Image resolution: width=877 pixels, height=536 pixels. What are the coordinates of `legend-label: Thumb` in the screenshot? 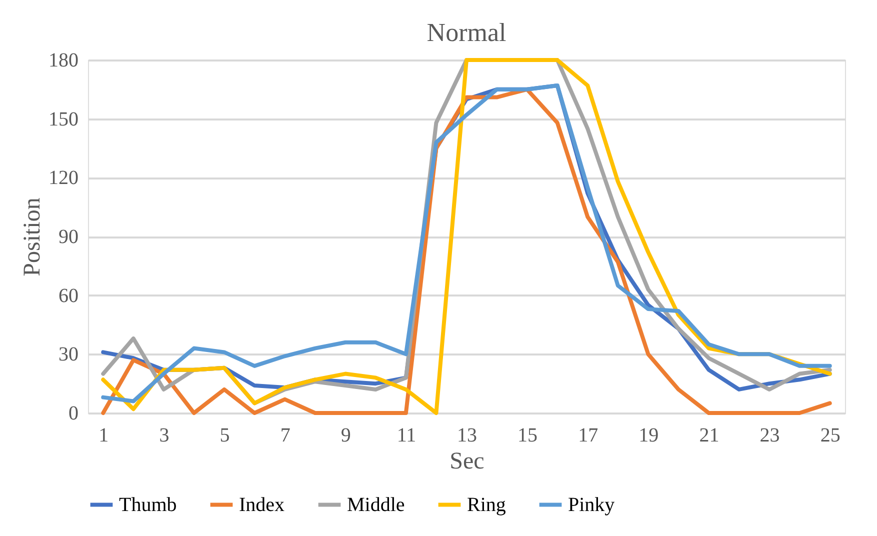 It's located at (148, 505).